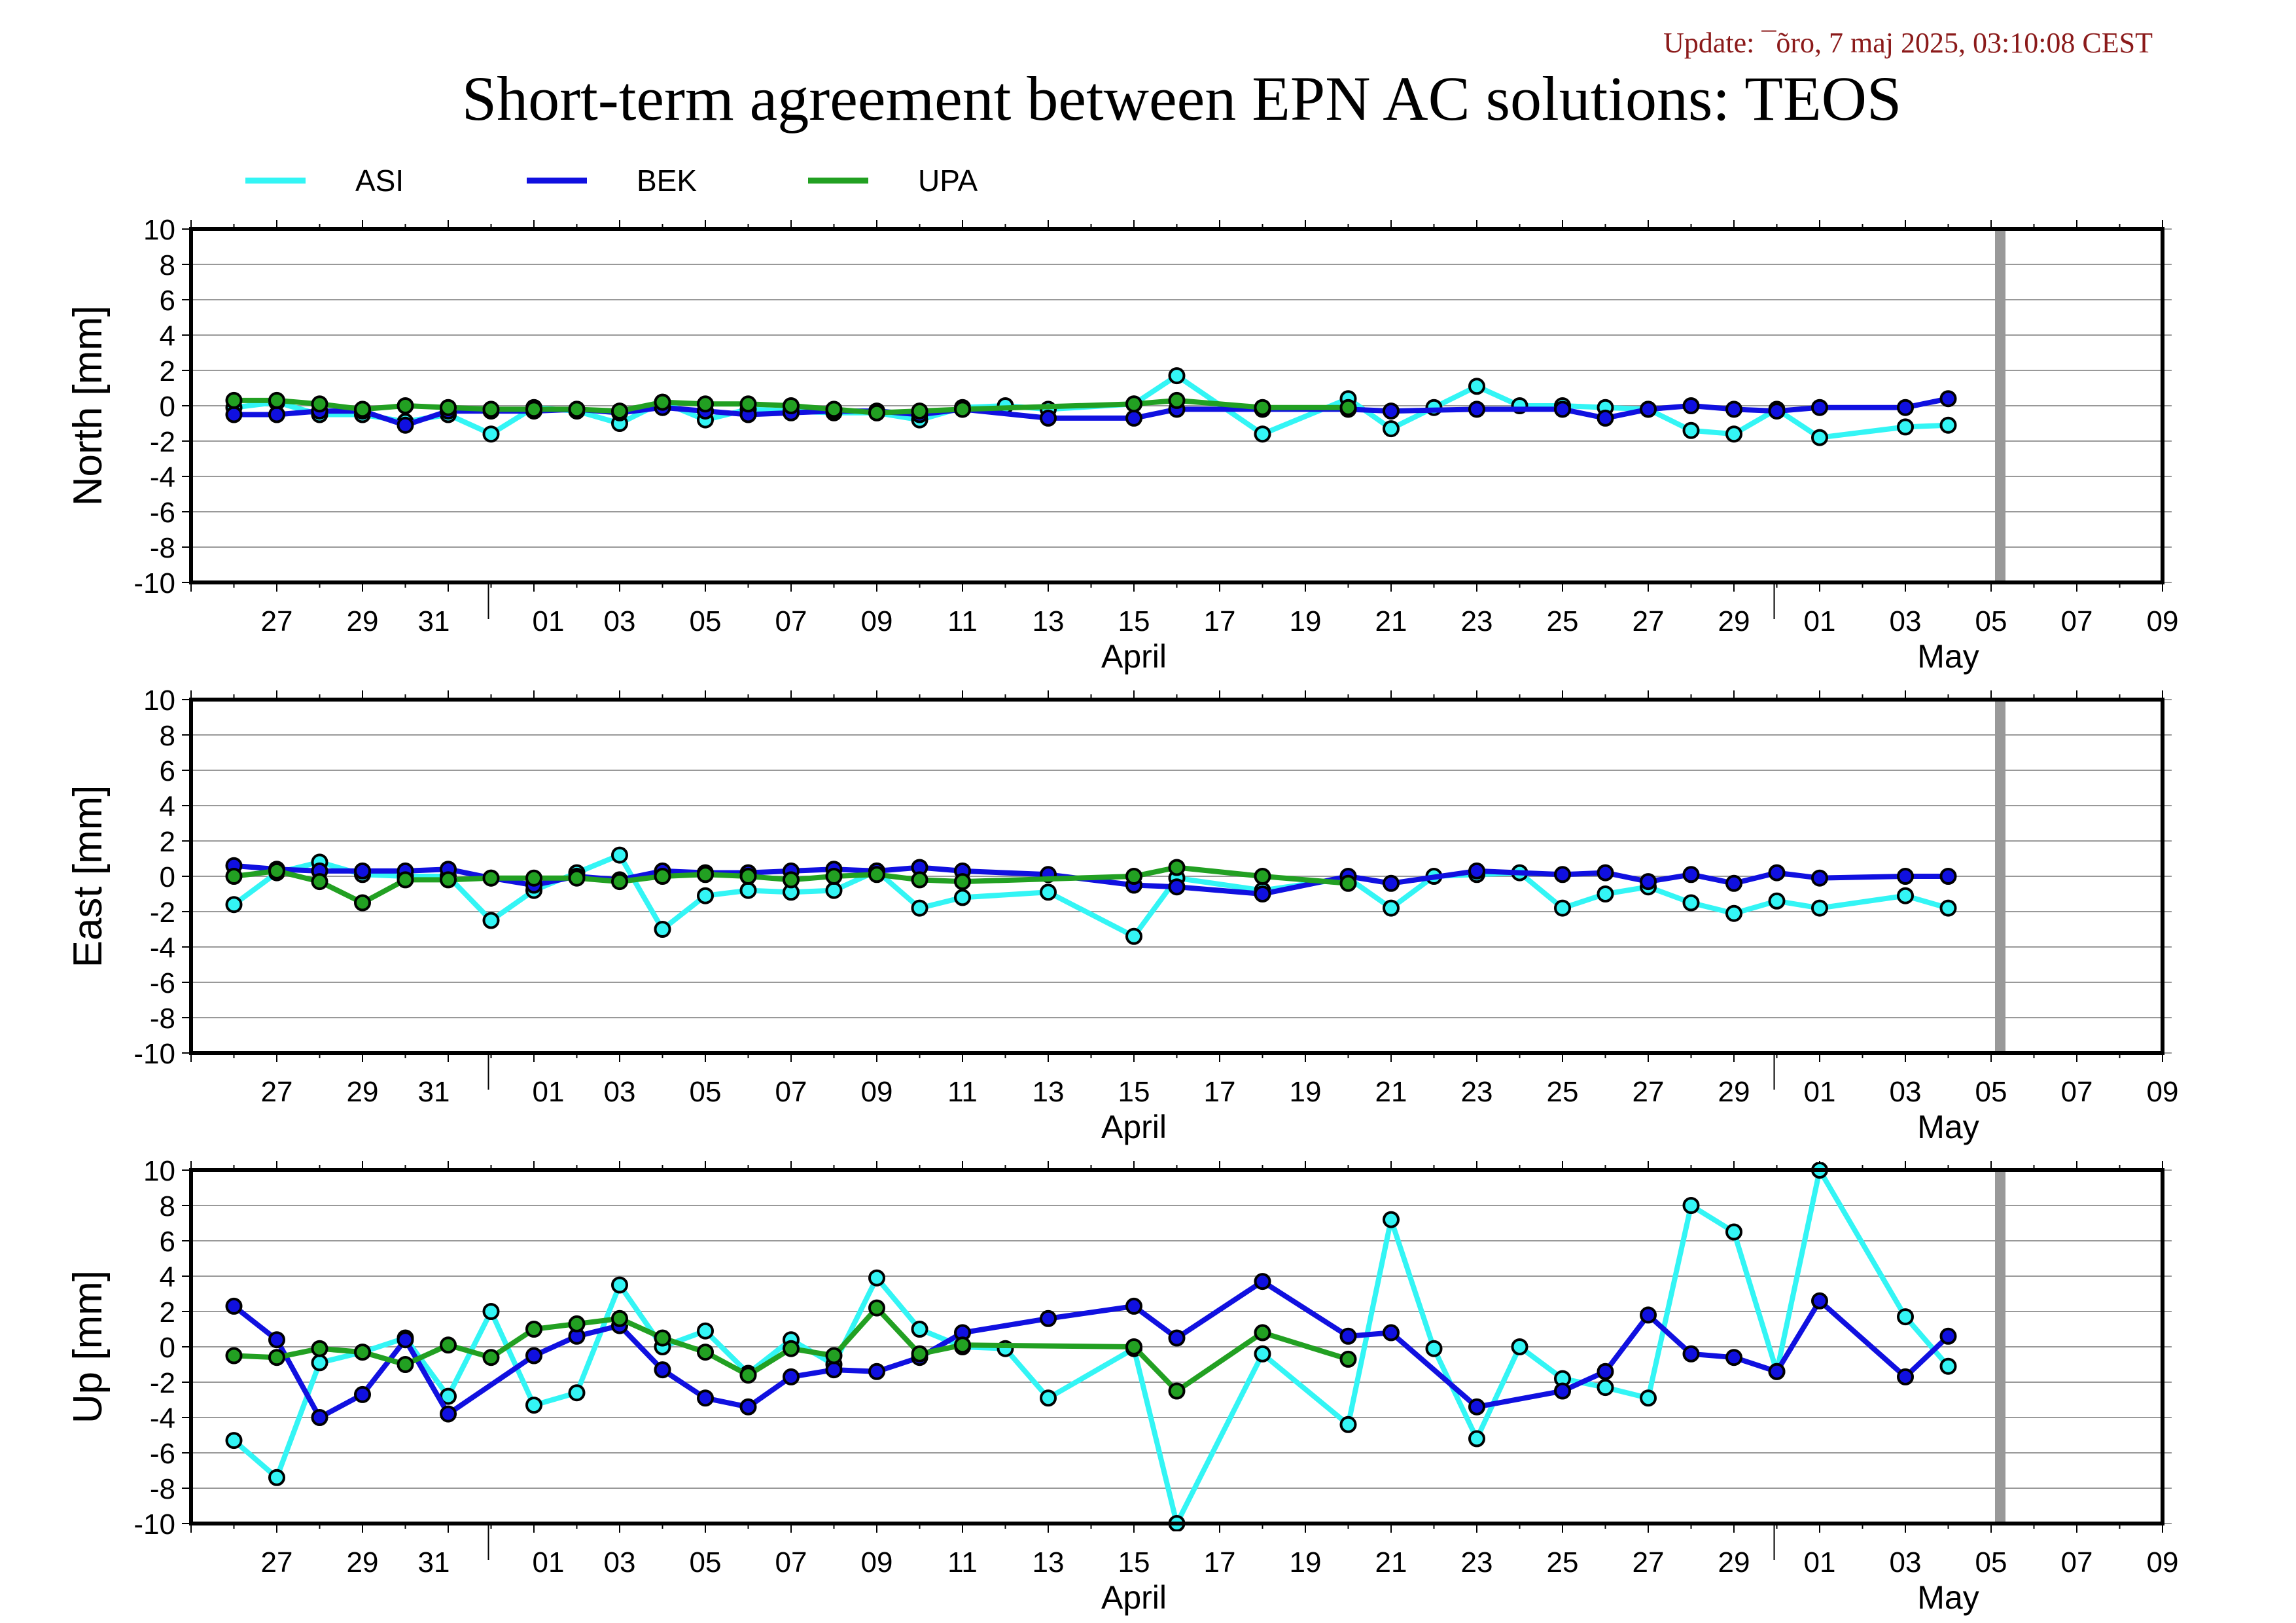  What do you see at coordinates (1477, 1092) in the screenshot?
I see `x-tick-label: 23` at bounding box center [1477, 1092].